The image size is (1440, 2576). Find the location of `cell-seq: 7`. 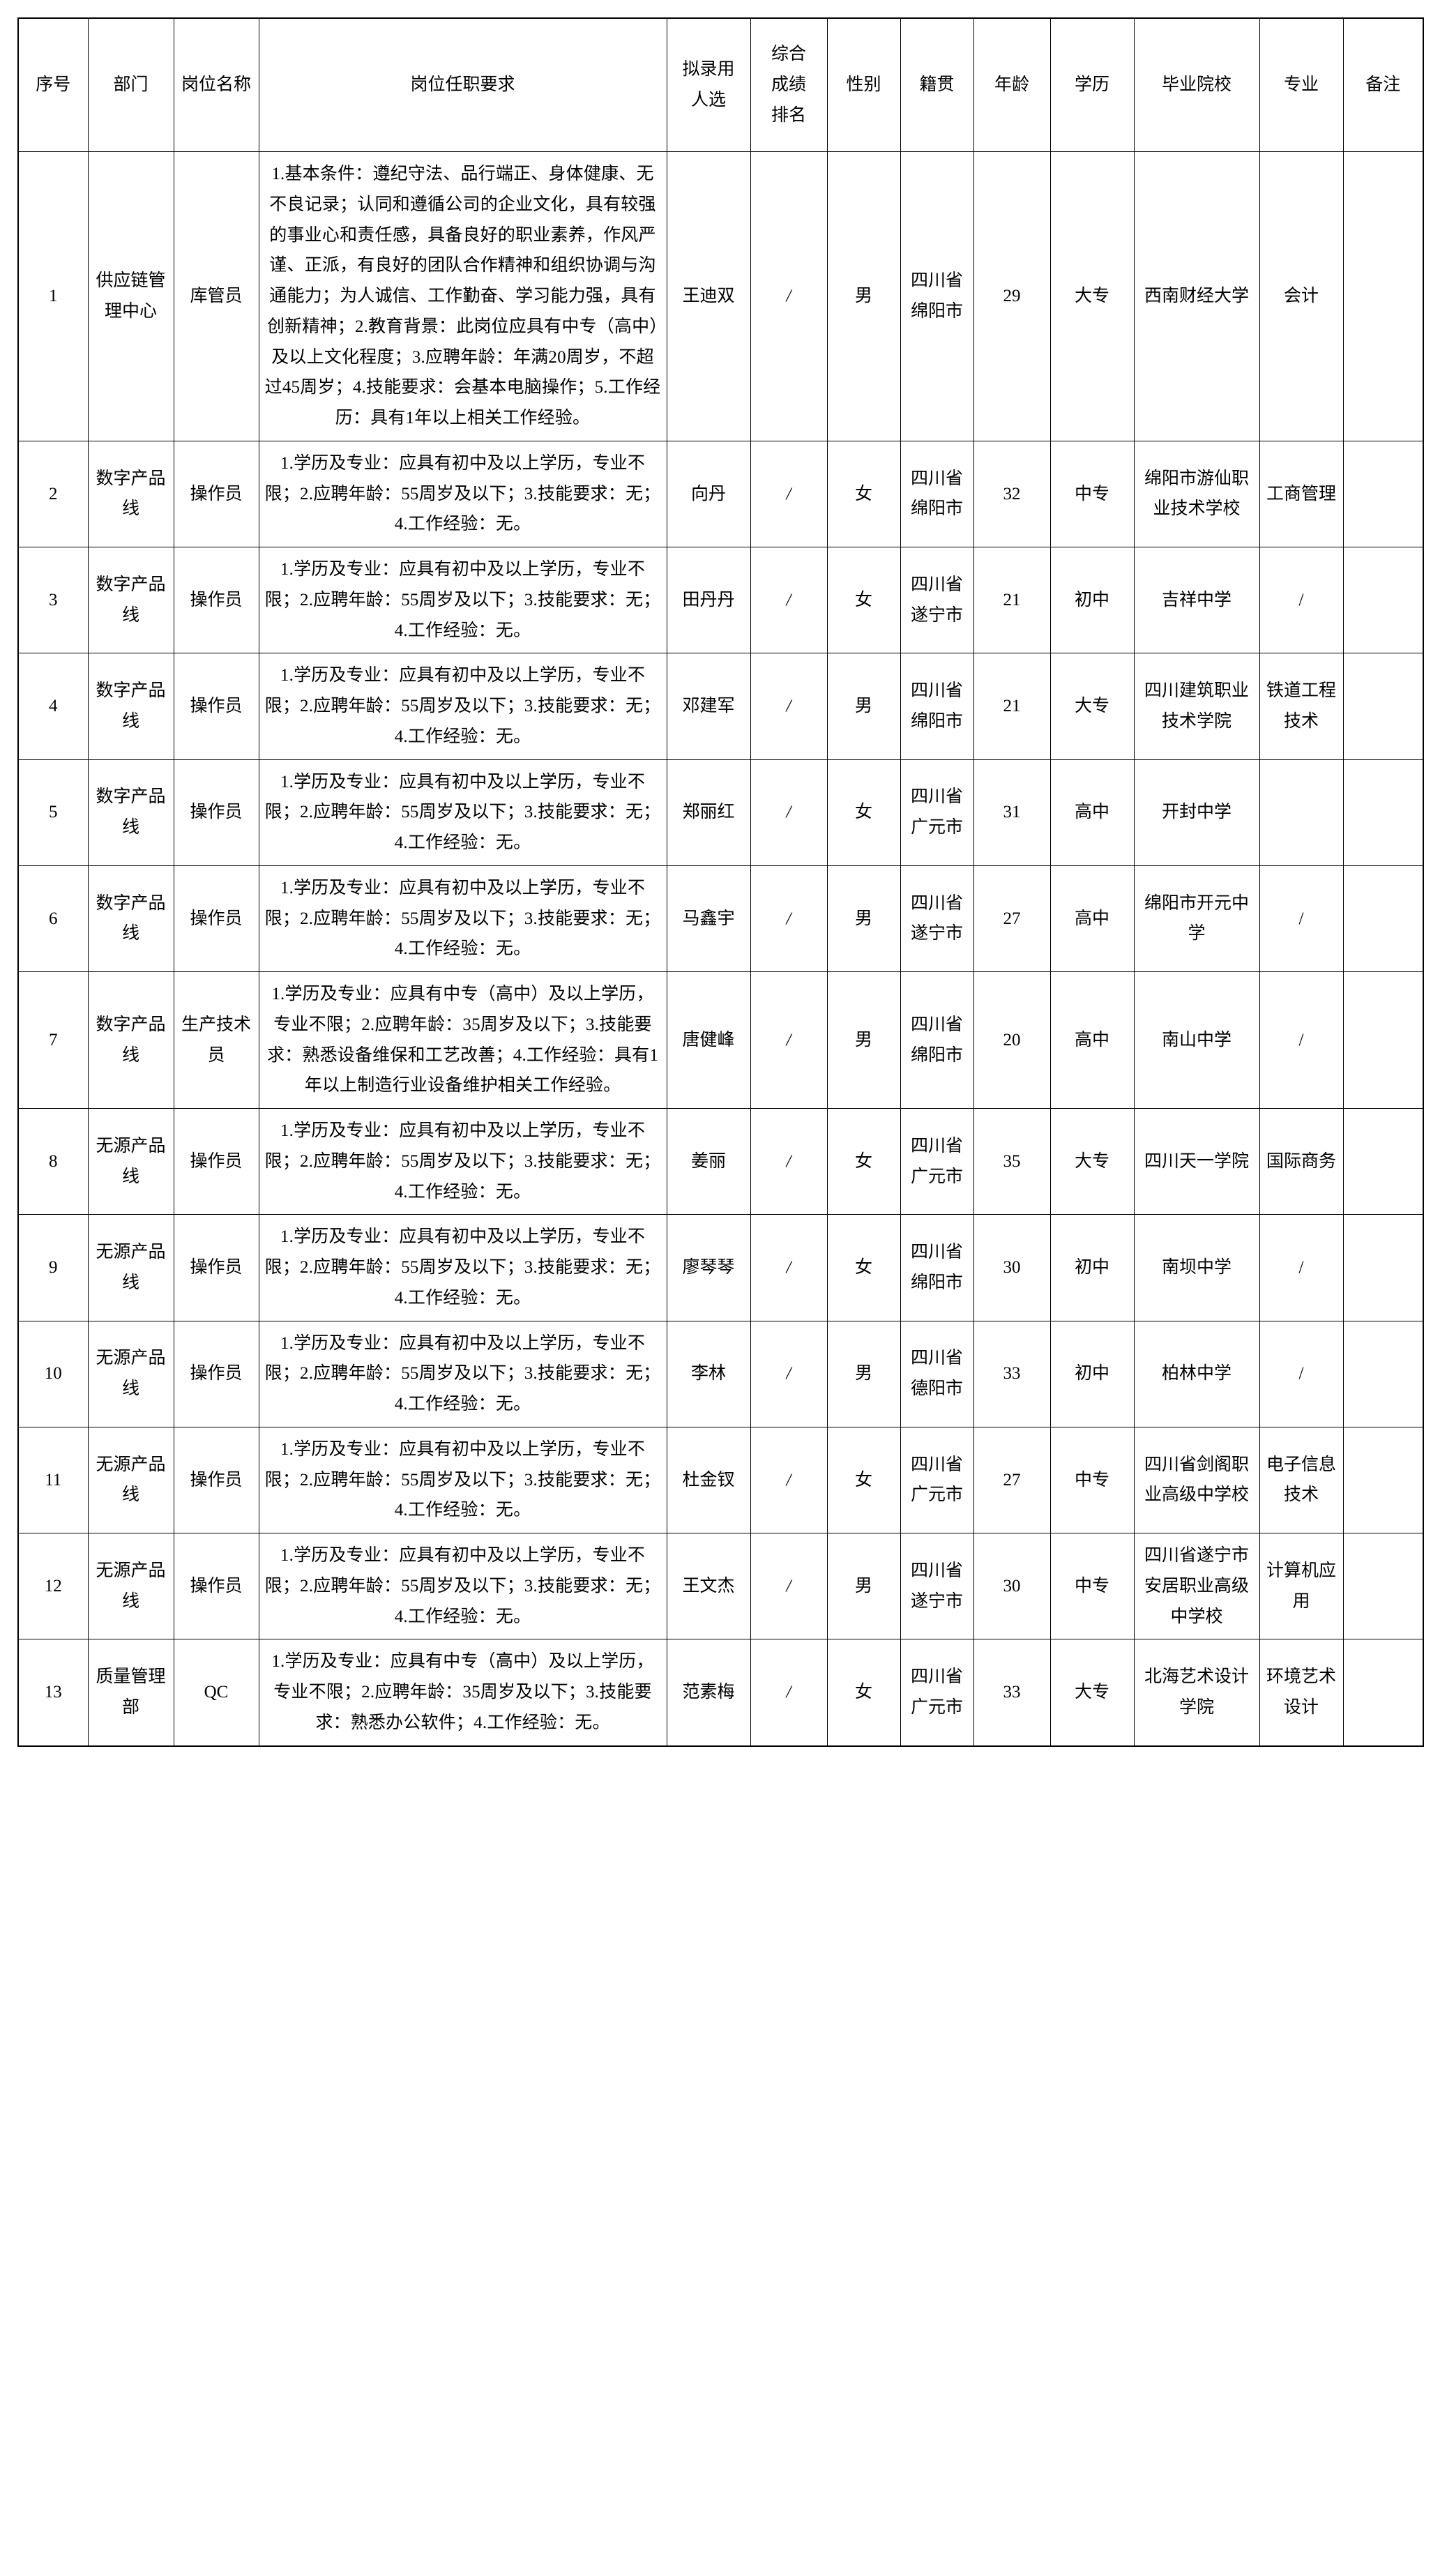

cell-seq: 7 is located at coordinates (53, 1040).